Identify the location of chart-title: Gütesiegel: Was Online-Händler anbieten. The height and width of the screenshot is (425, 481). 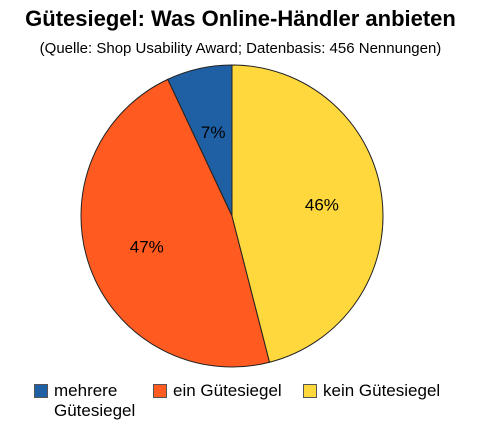
(240, 18).